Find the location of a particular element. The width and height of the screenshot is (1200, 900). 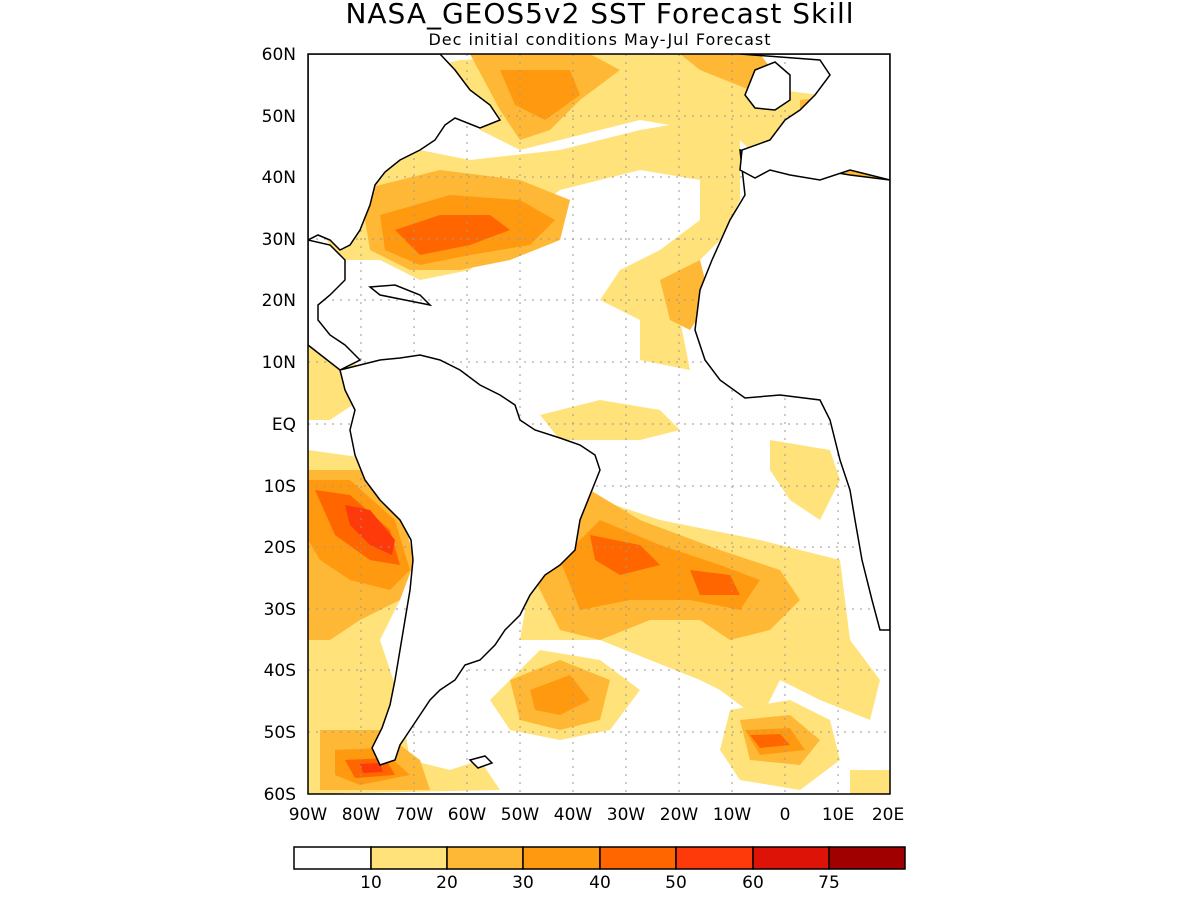

lon-tick-10e: 10E is located at coordinates (838, 815).